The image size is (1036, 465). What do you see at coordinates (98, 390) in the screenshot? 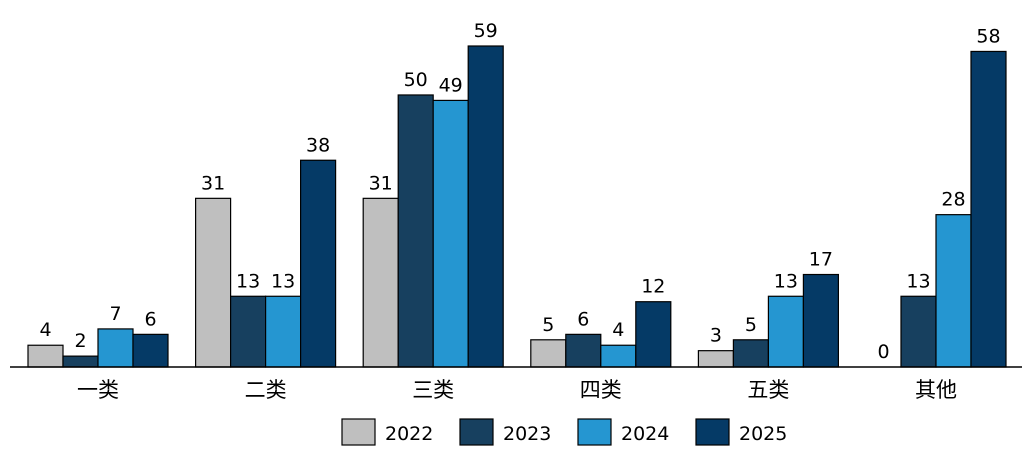
I see `x-tick-label: 一类` at bounding box center [98, 390].